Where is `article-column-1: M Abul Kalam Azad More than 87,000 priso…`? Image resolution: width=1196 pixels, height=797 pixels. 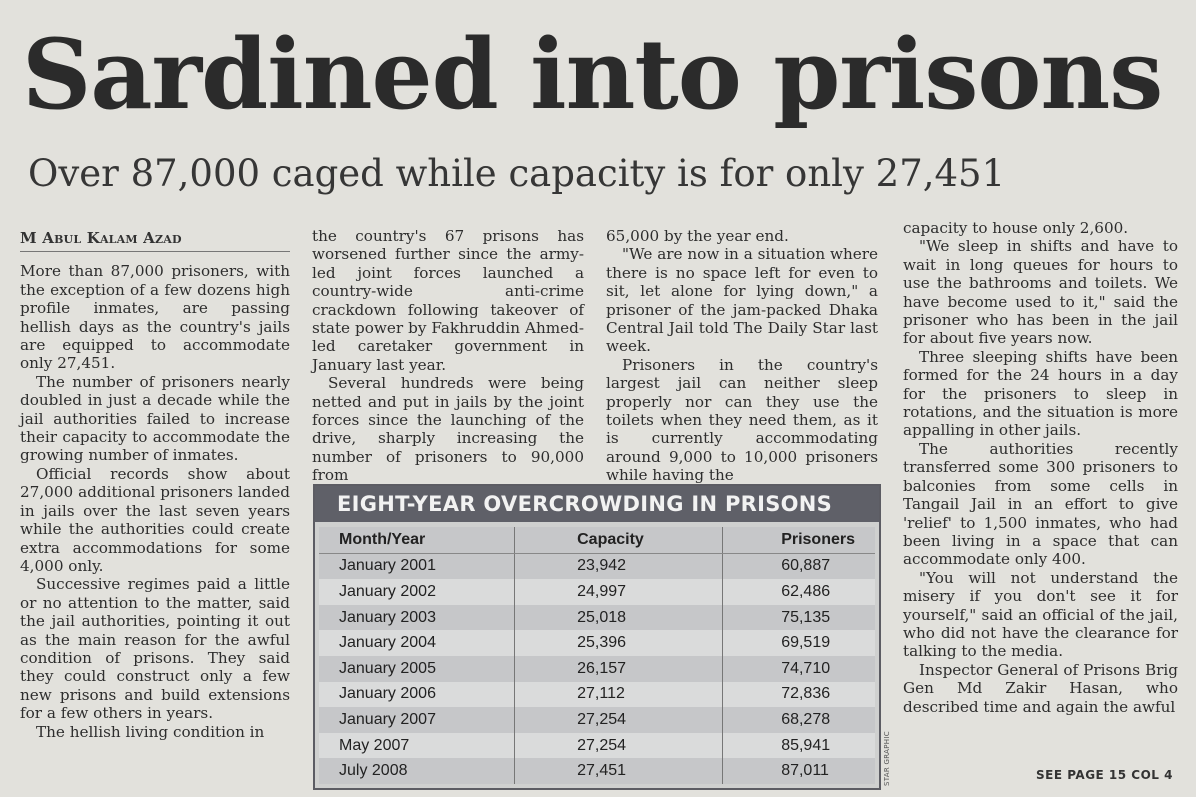 article-column-1: M Abul Kalam Azad More than 87,000 priso… is located at coordinates (155, 485).